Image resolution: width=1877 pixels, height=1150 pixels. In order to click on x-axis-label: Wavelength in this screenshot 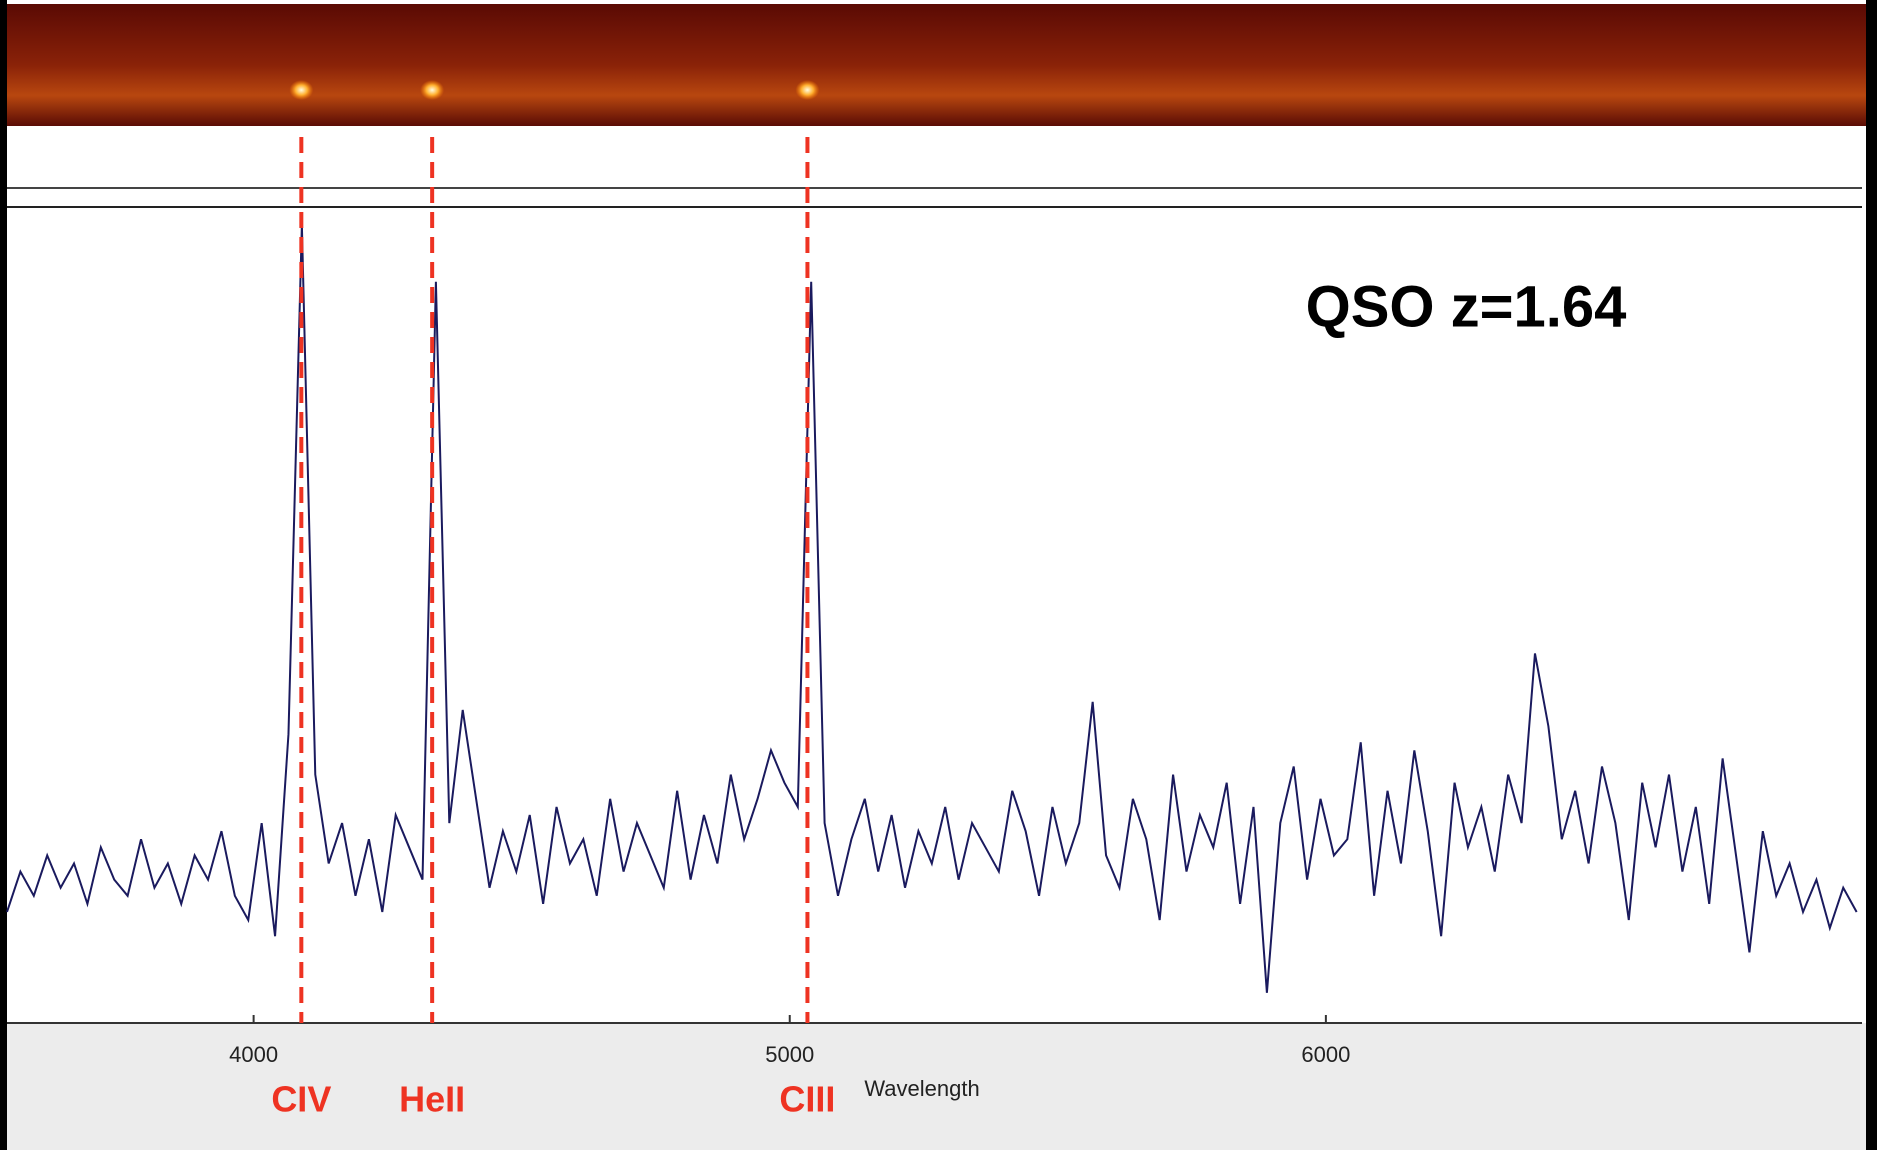, I will do `click(921, 1088)`.